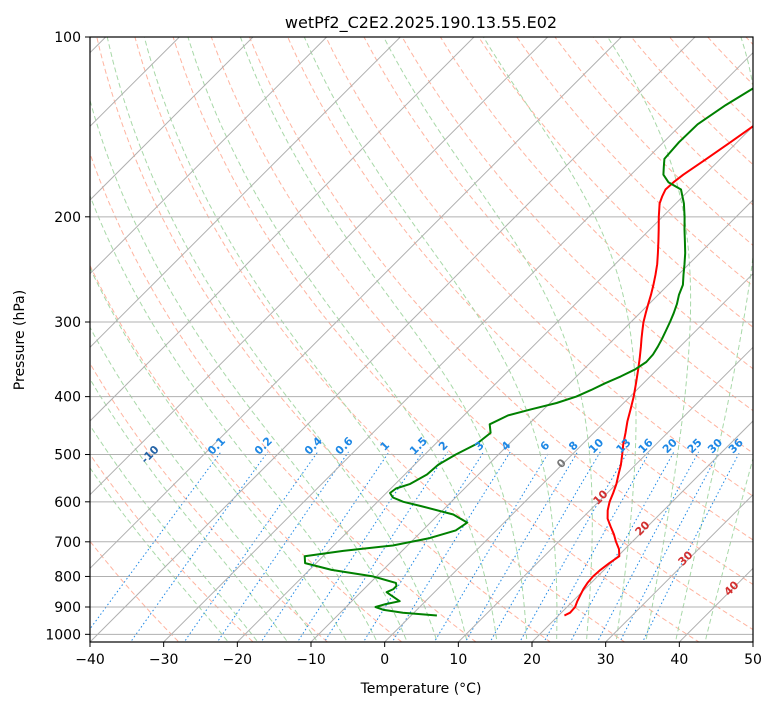 The image size is (775, 708). I want to click on y-tick-label: 200, so click(67, 218).